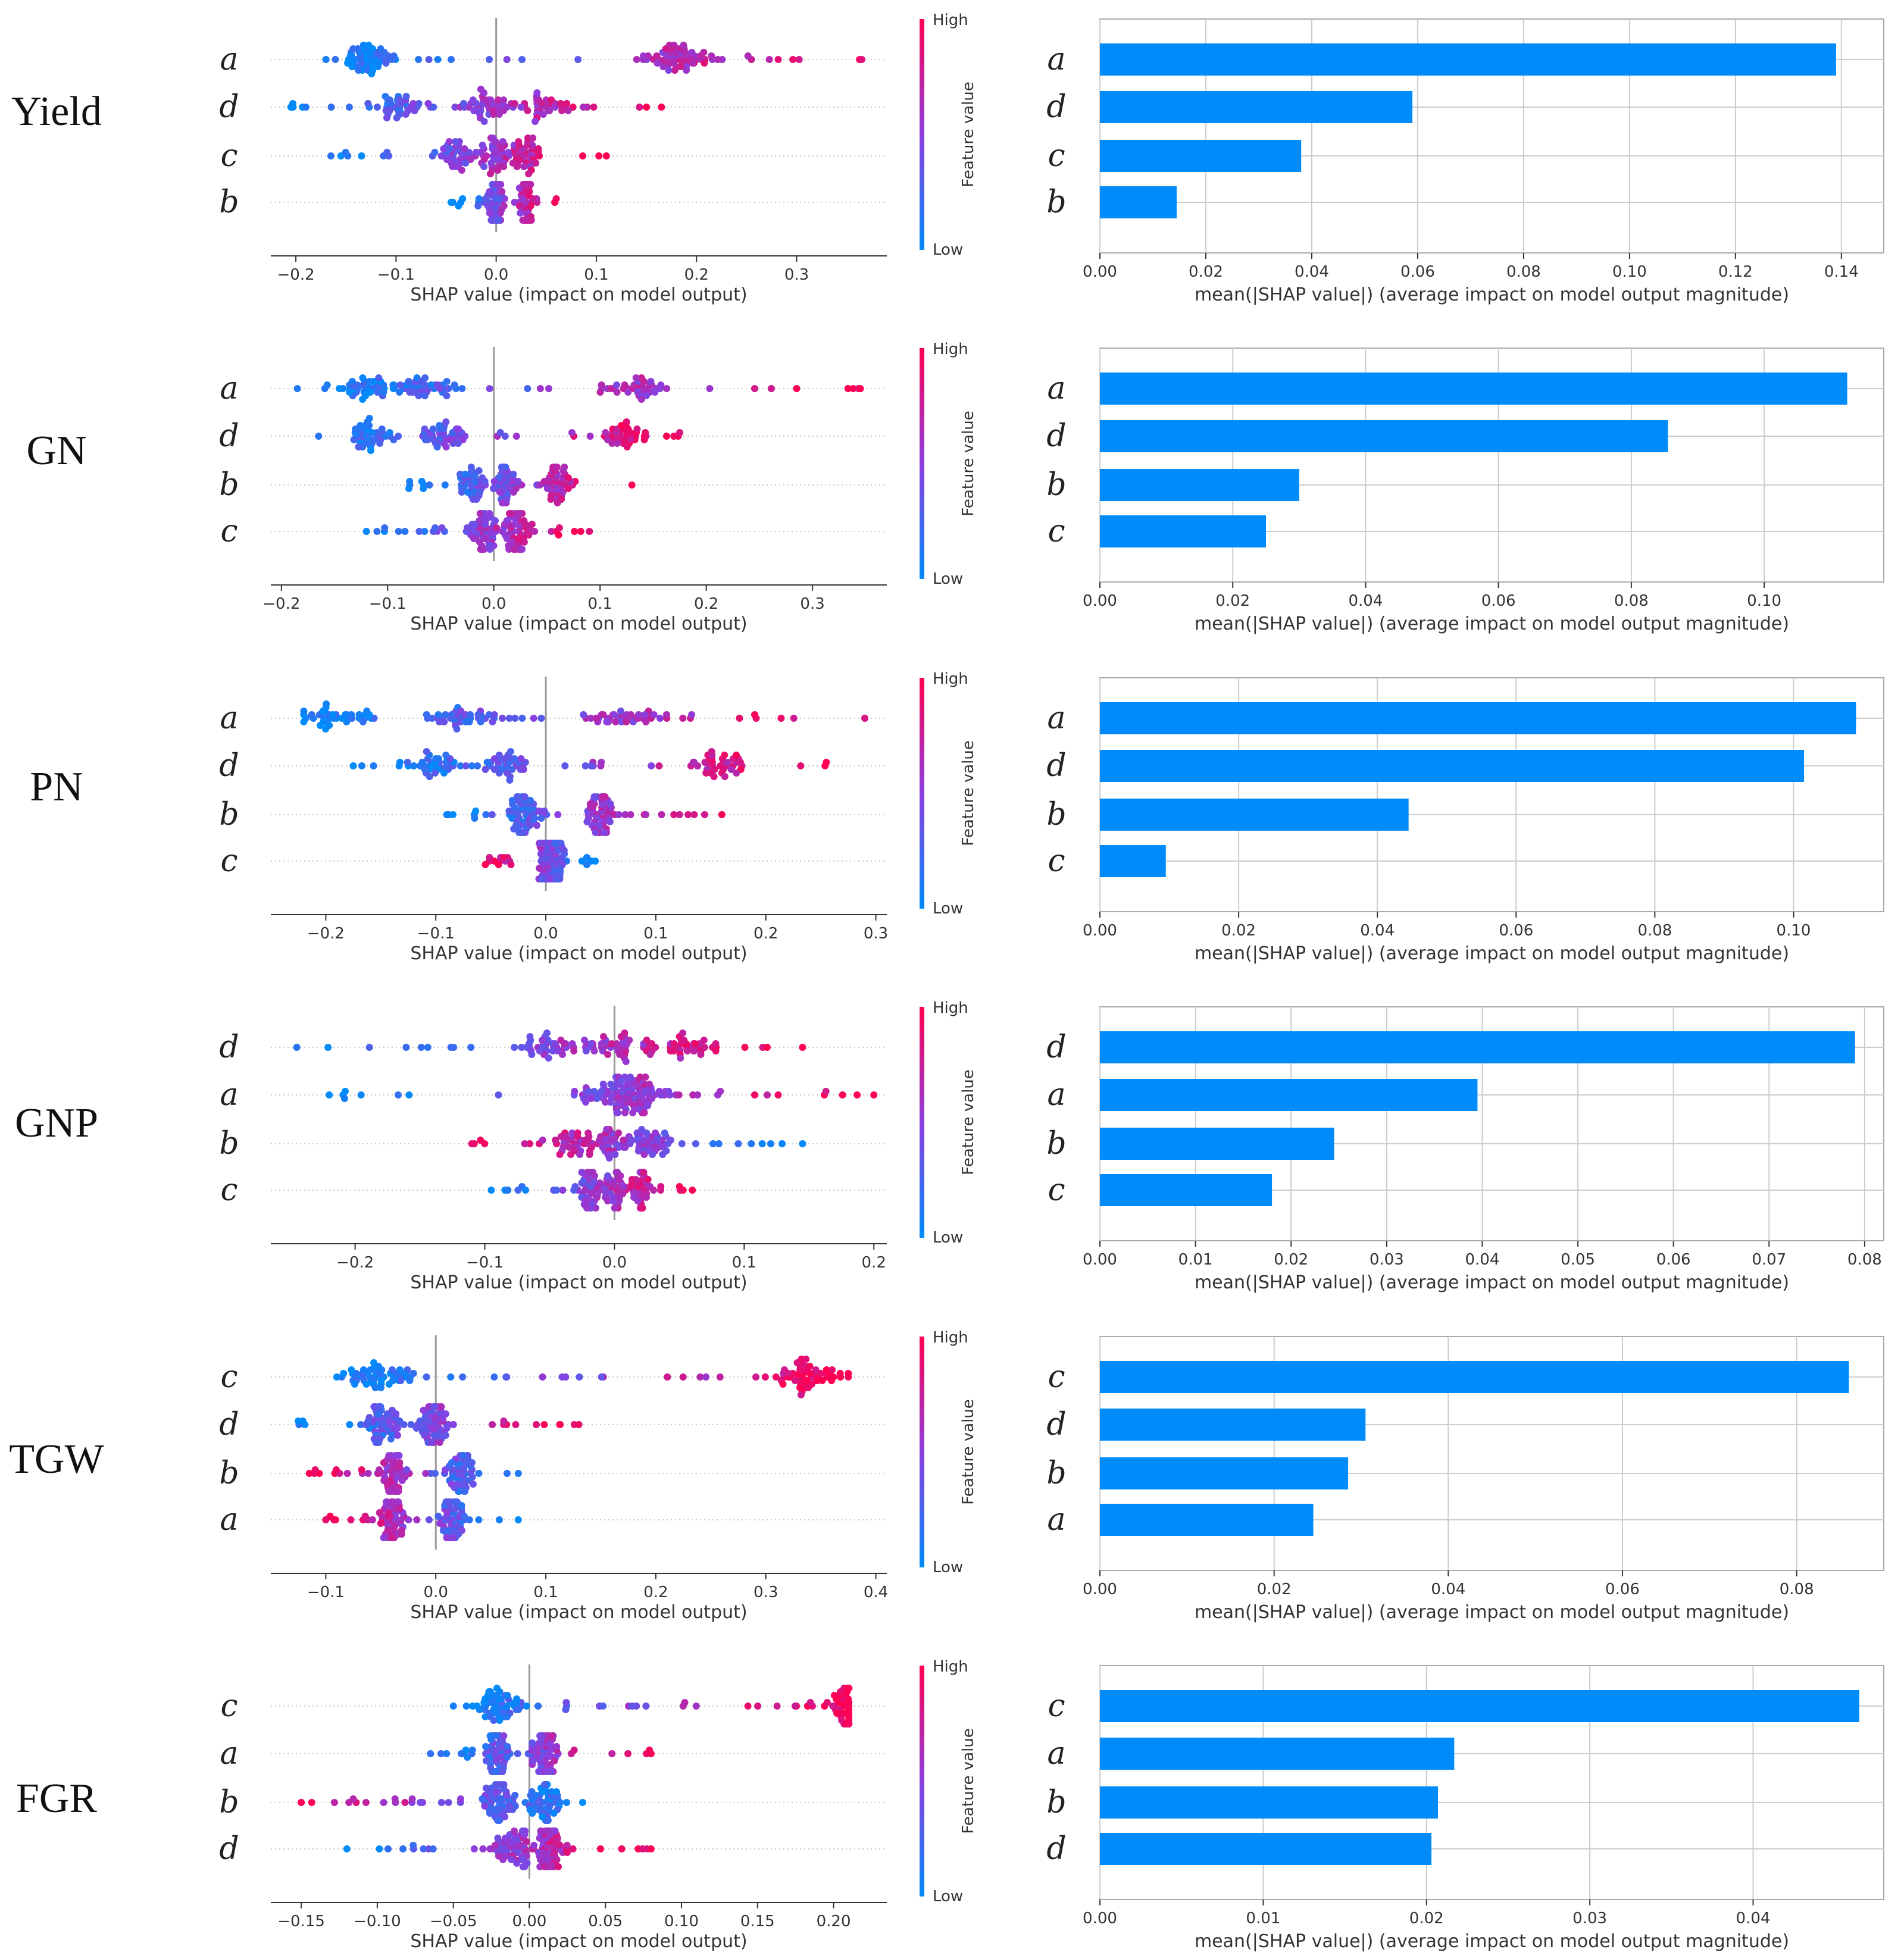 This screenshot has width=1904, height=1956. What do you see at coordinates (578, 1942) in the screenshot?
I see `x-axis-label: SHAP value (impact on model output)` at bounding box center [578, 1942].